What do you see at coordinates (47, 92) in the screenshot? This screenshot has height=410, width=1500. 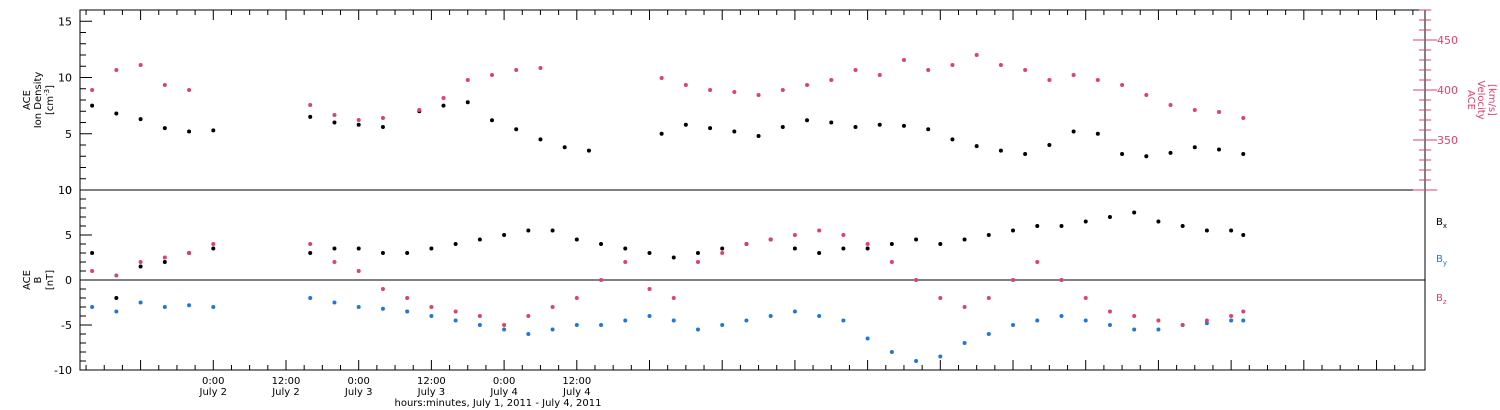 I see `density-unit-exp: -3` at bounding box center [47, 92].